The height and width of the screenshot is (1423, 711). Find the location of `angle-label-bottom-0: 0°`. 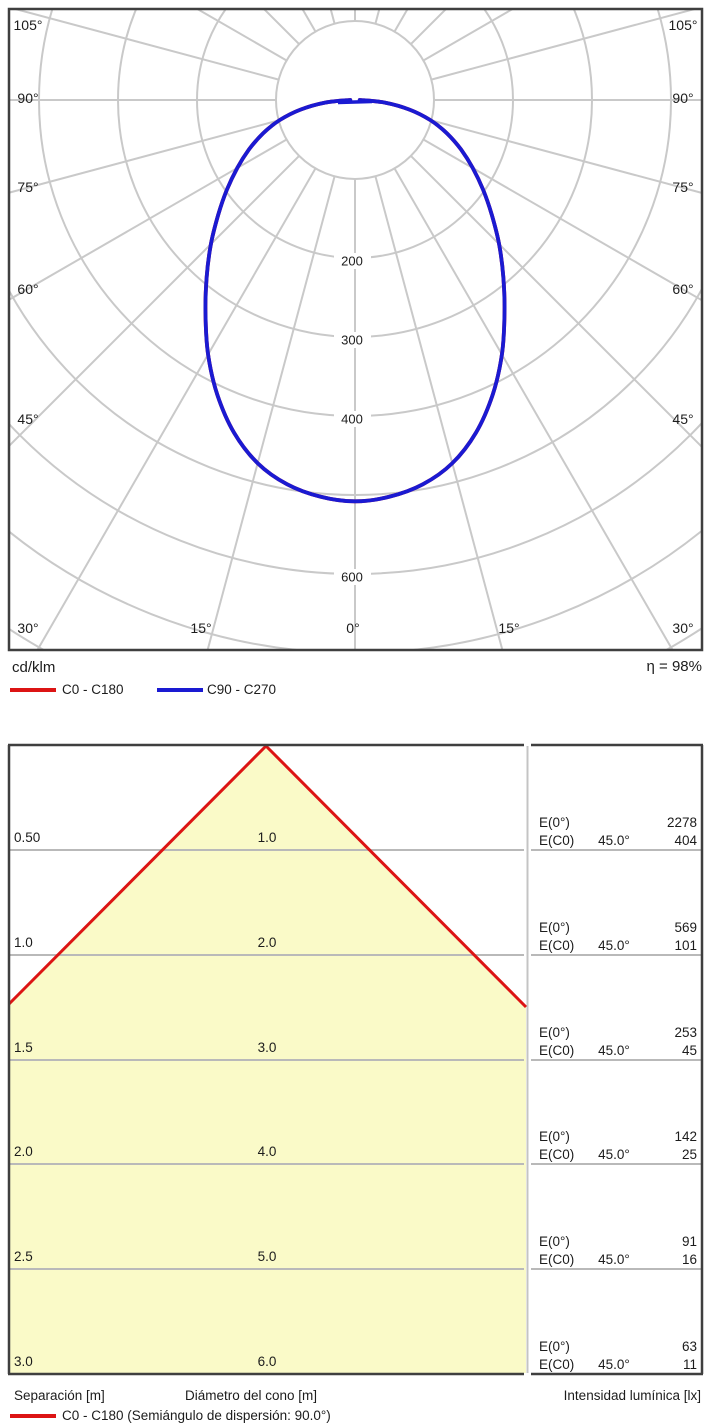

angle-label-bottom-0: 0° is located at coordinates (352, 628).